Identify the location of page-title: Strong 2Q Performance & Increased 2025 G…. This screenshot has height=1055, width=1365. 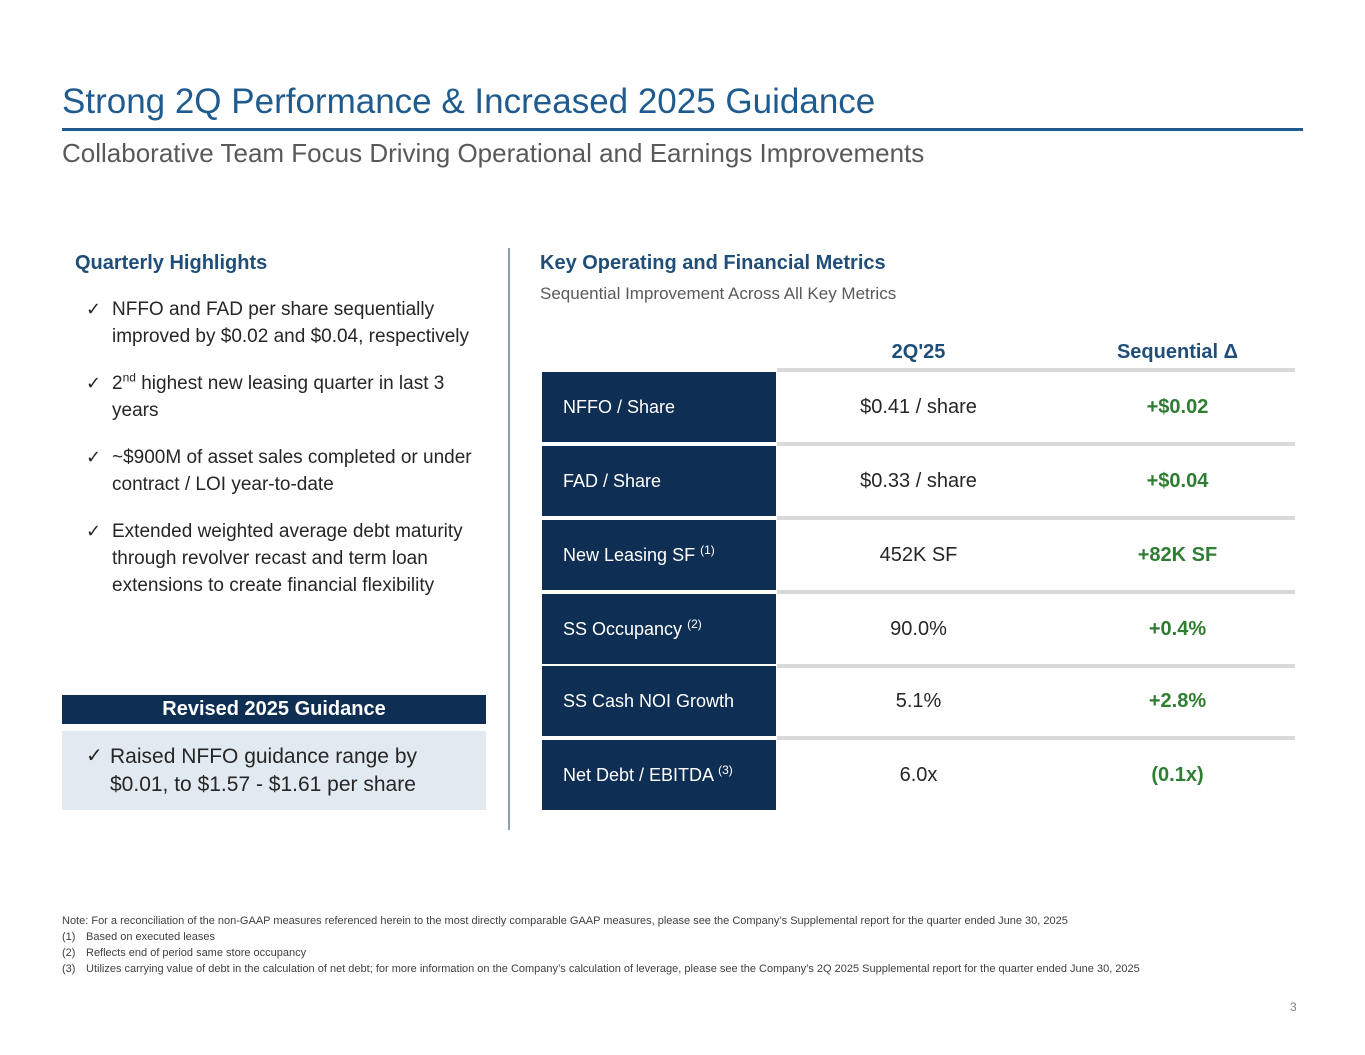
(469, 101).